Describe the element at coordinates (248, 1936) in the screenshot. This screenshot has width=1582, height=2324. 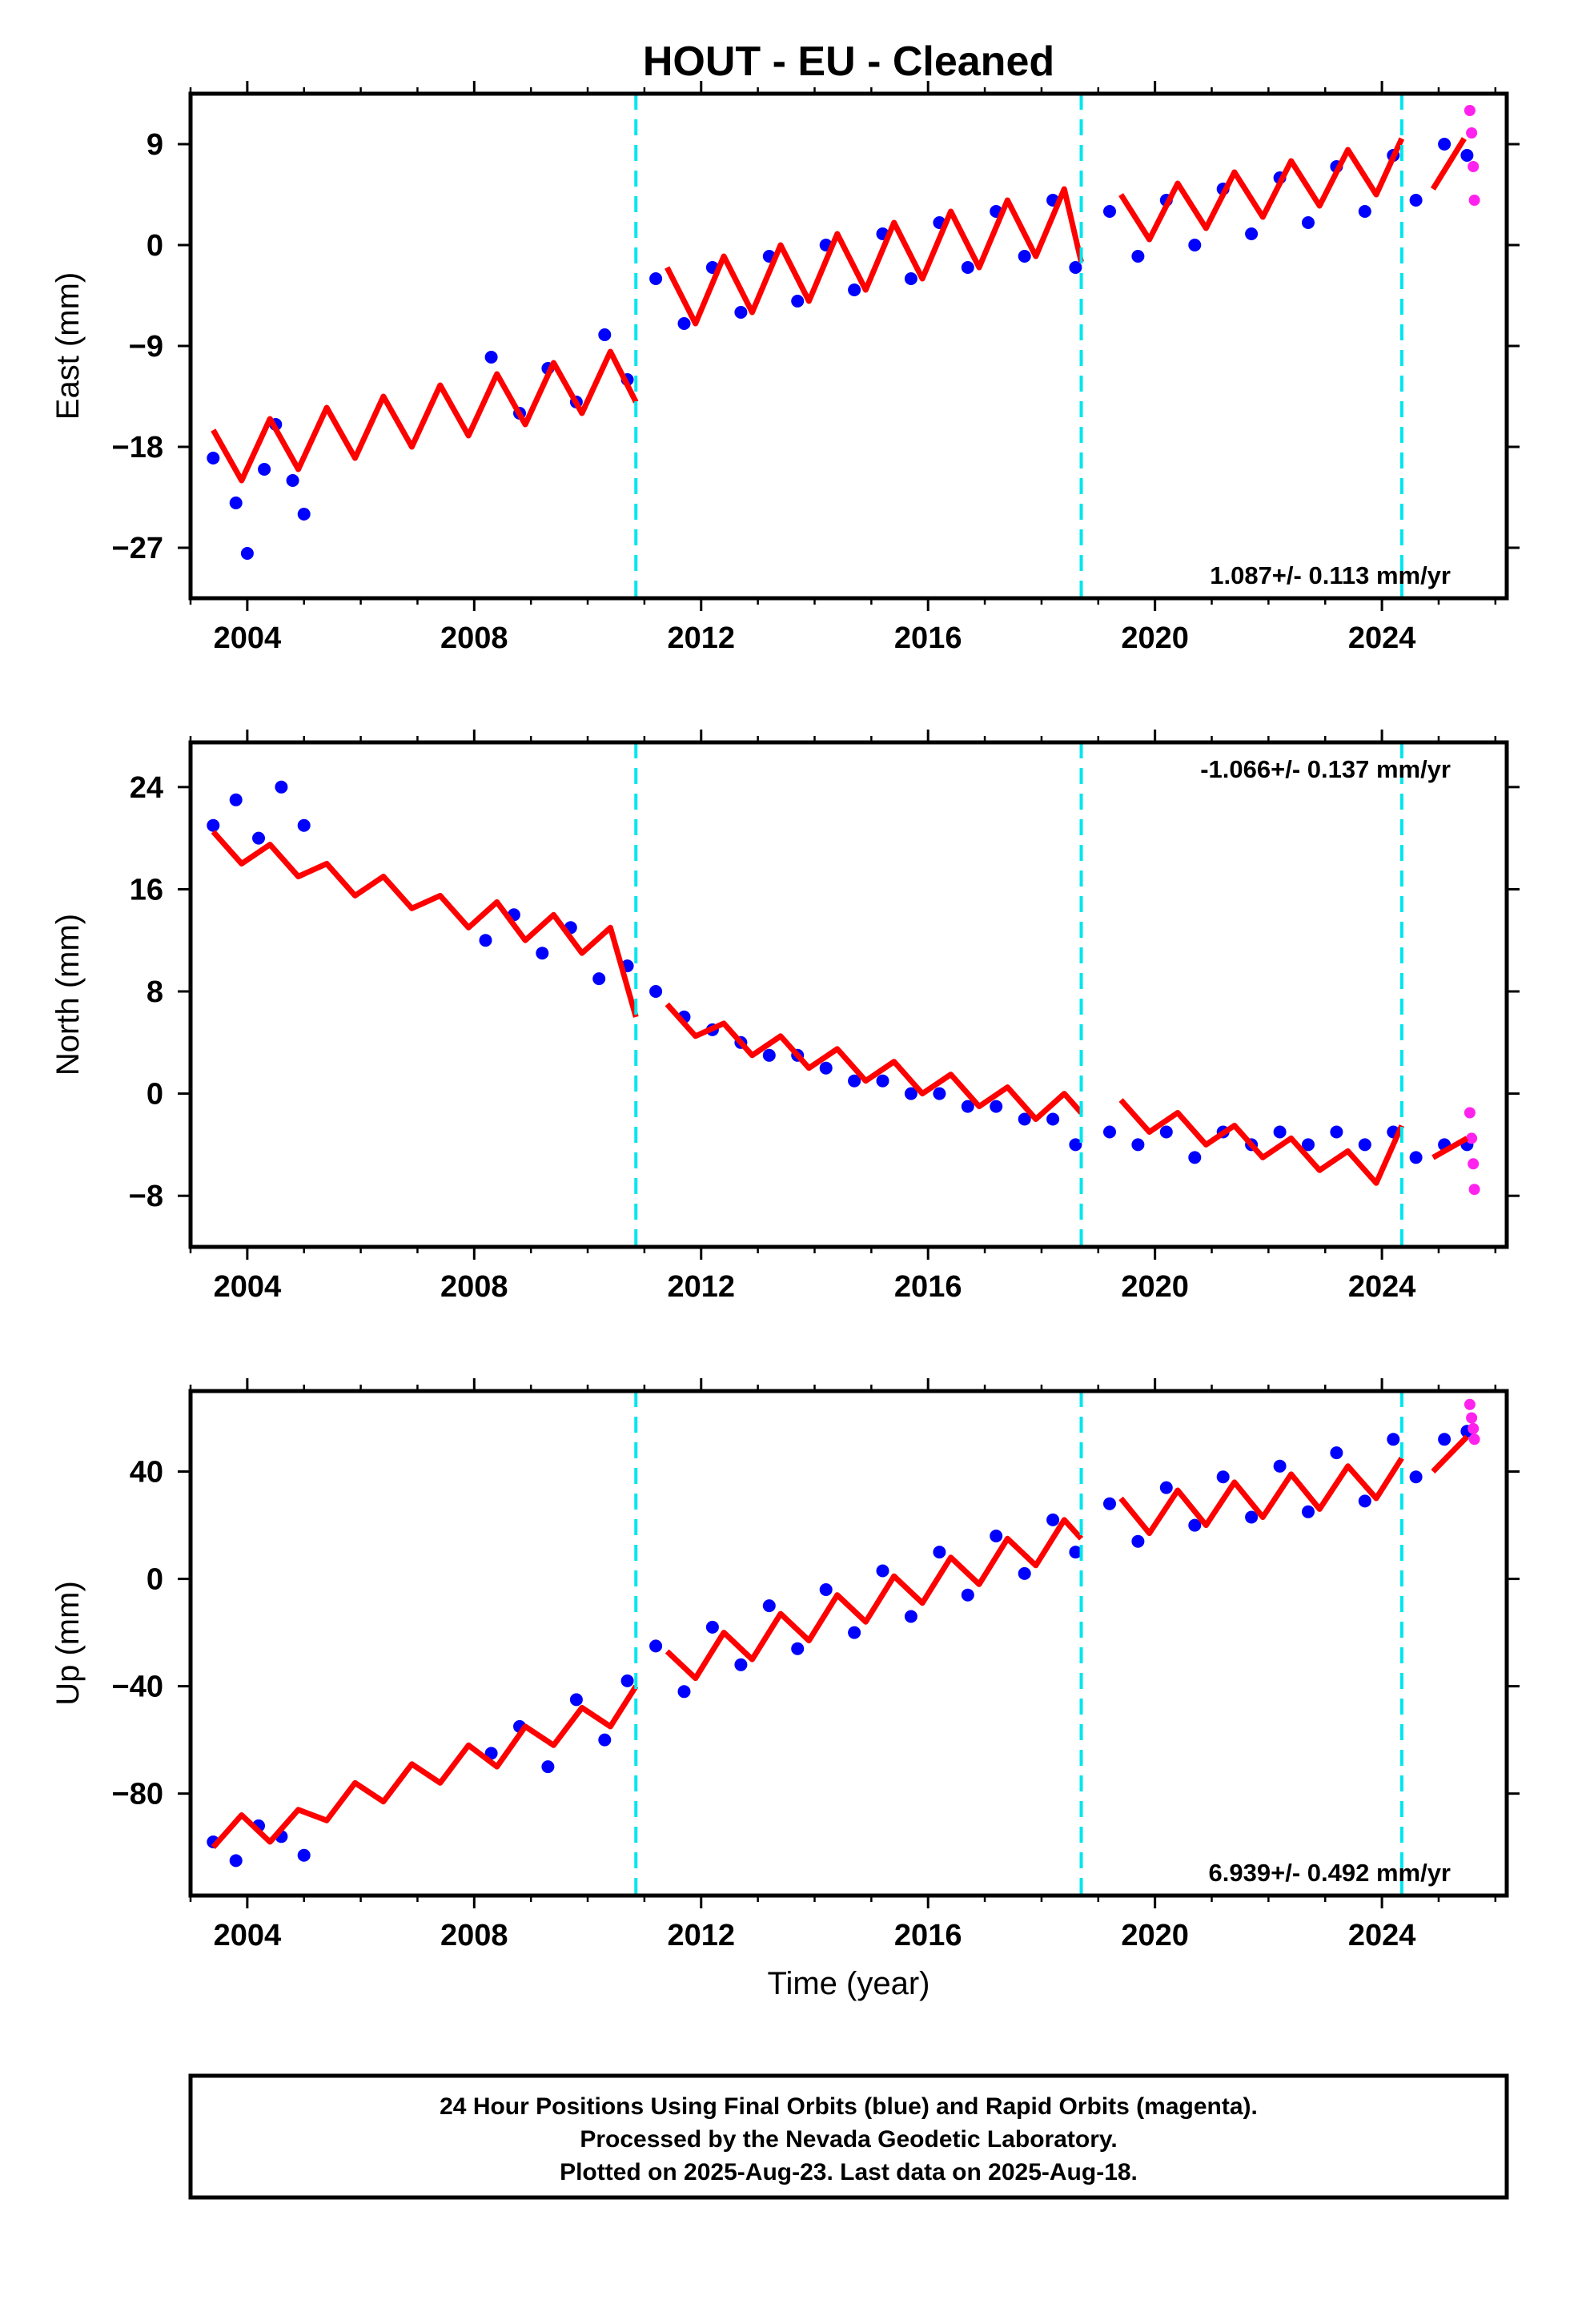
I see `x-tick-label: 2004` at that location.